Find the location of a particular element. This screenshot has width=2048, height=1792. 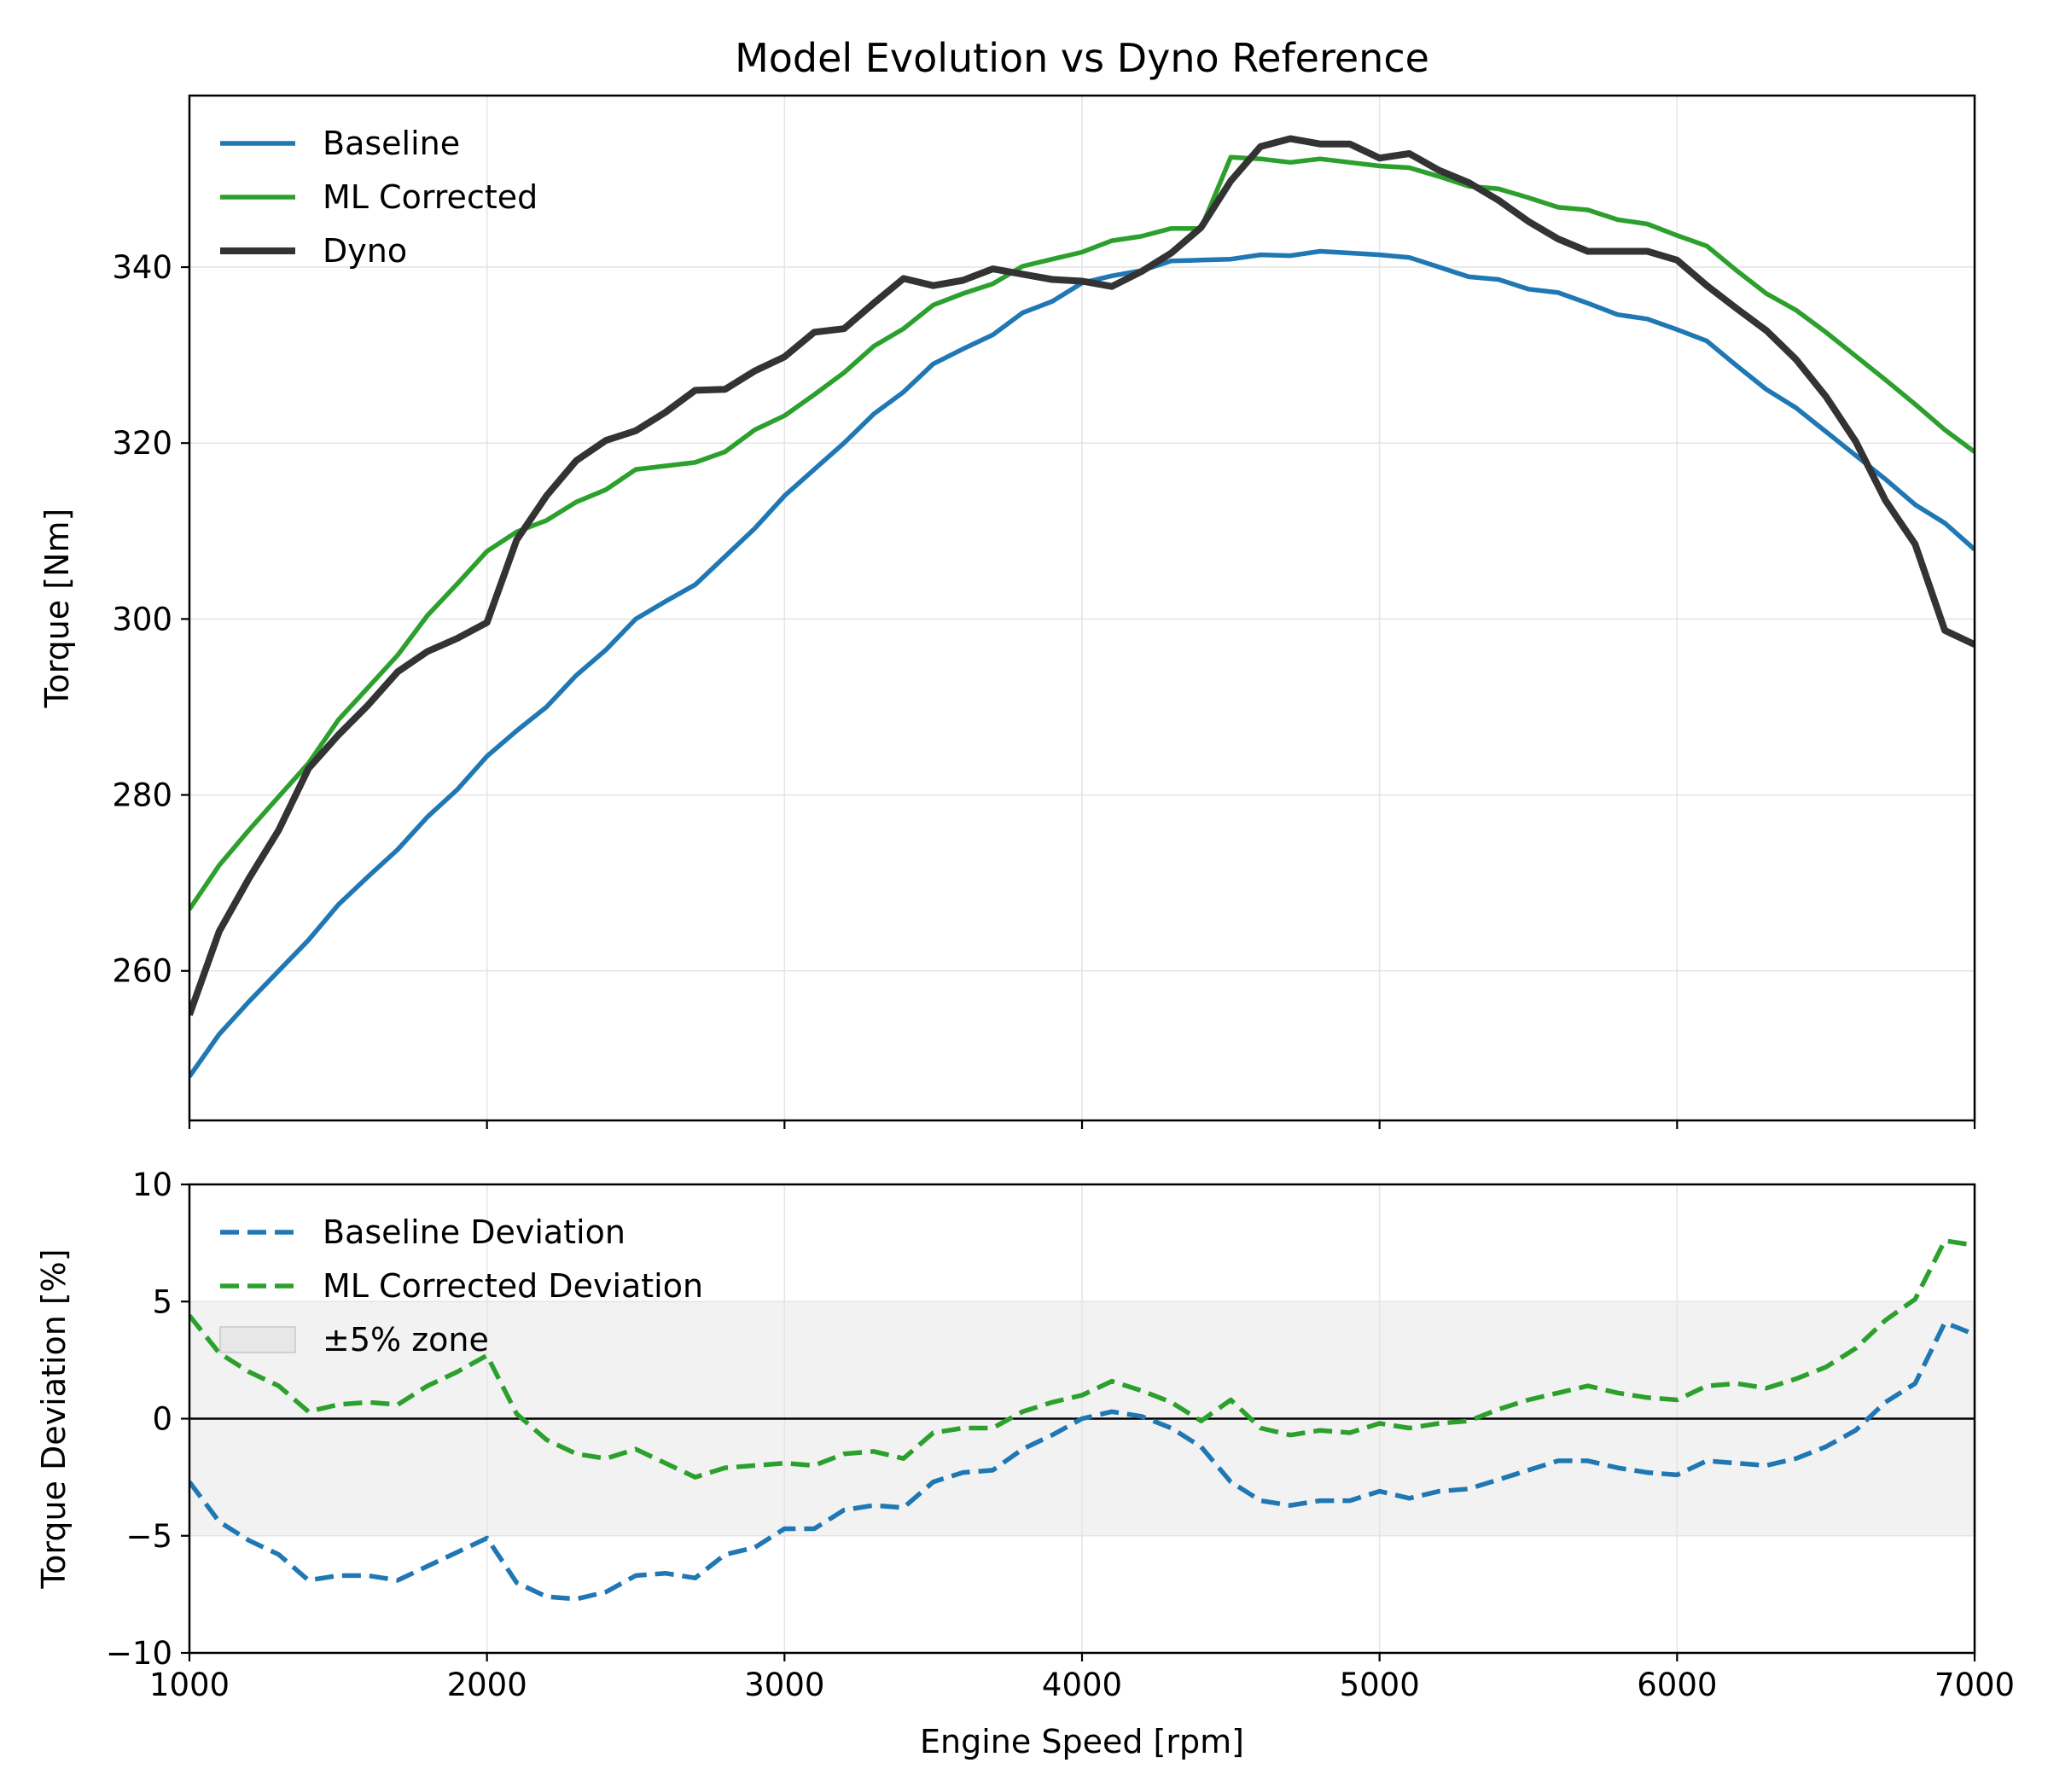

y-tick-label: 260 is located at coordinates (142, 972).